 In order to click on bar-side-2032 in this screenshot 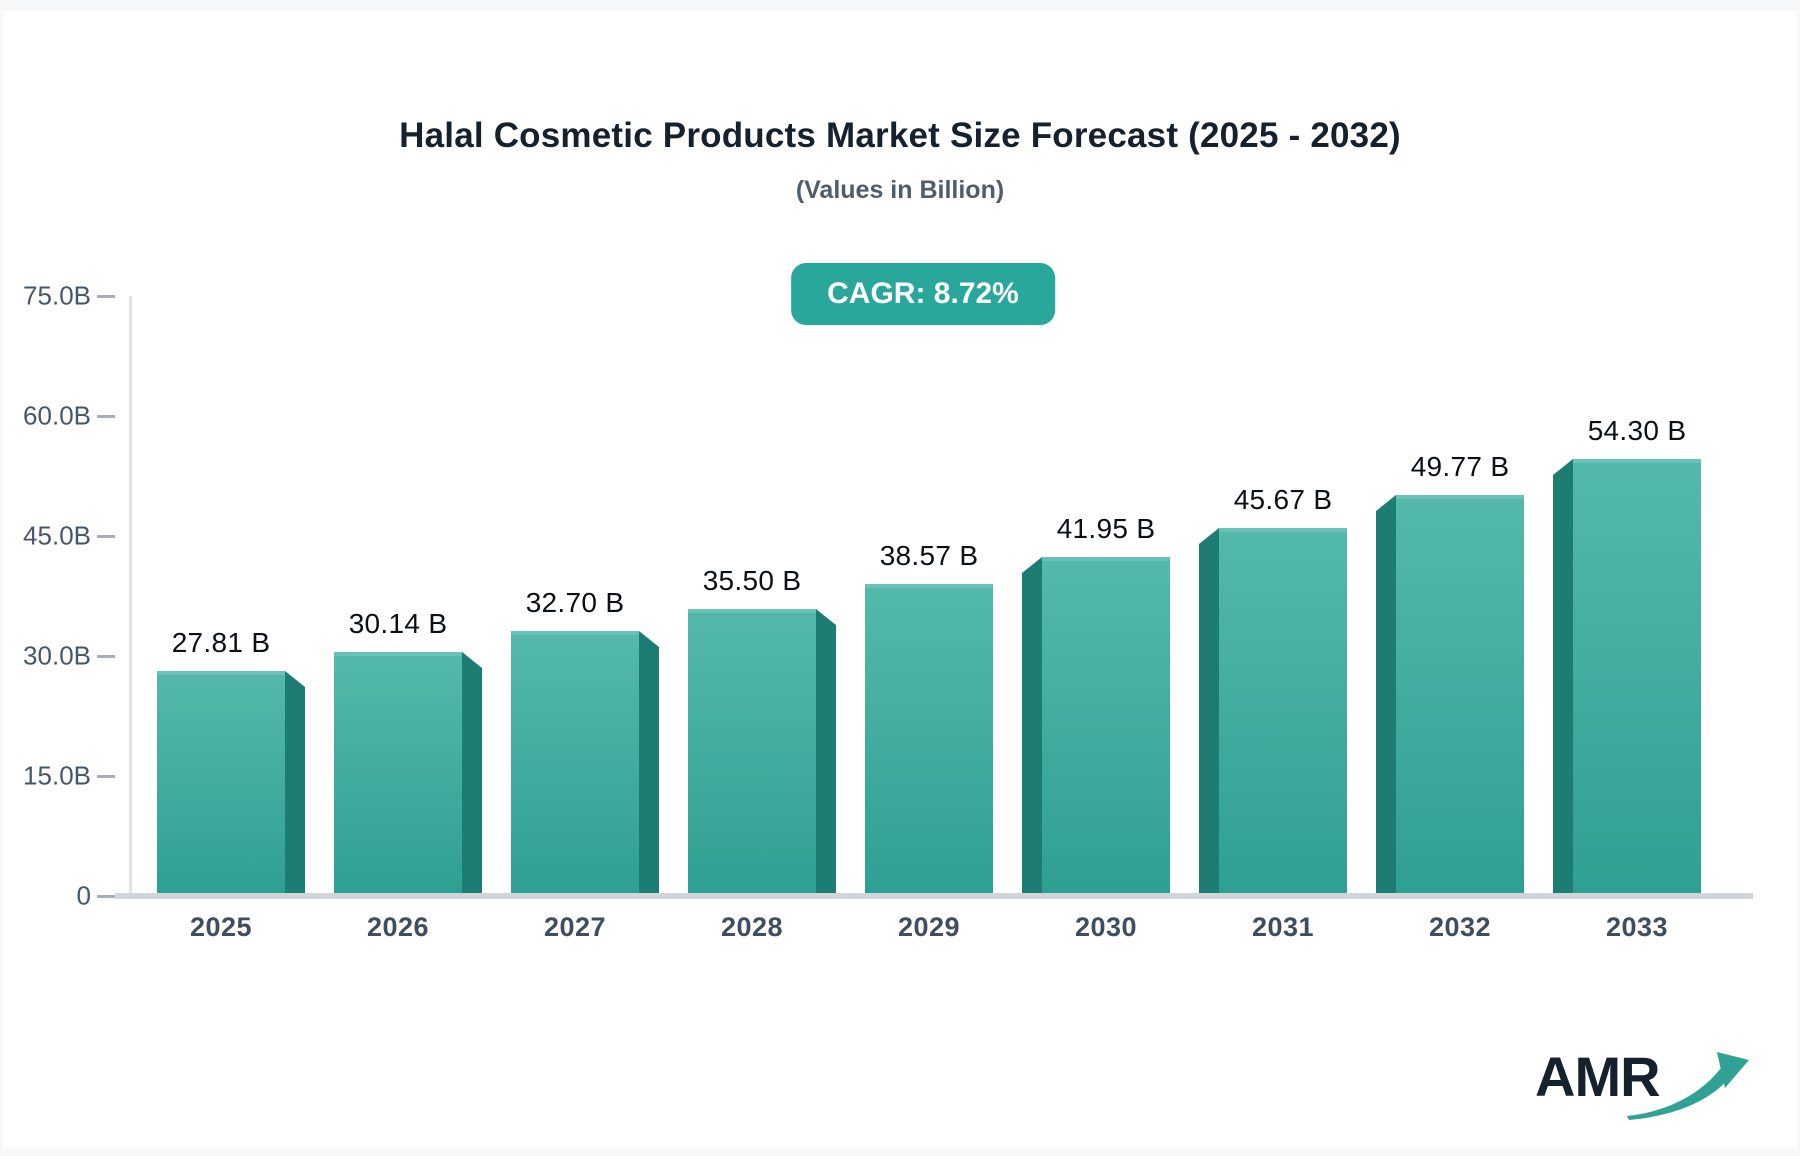, I will do `click(1386, 694)`.